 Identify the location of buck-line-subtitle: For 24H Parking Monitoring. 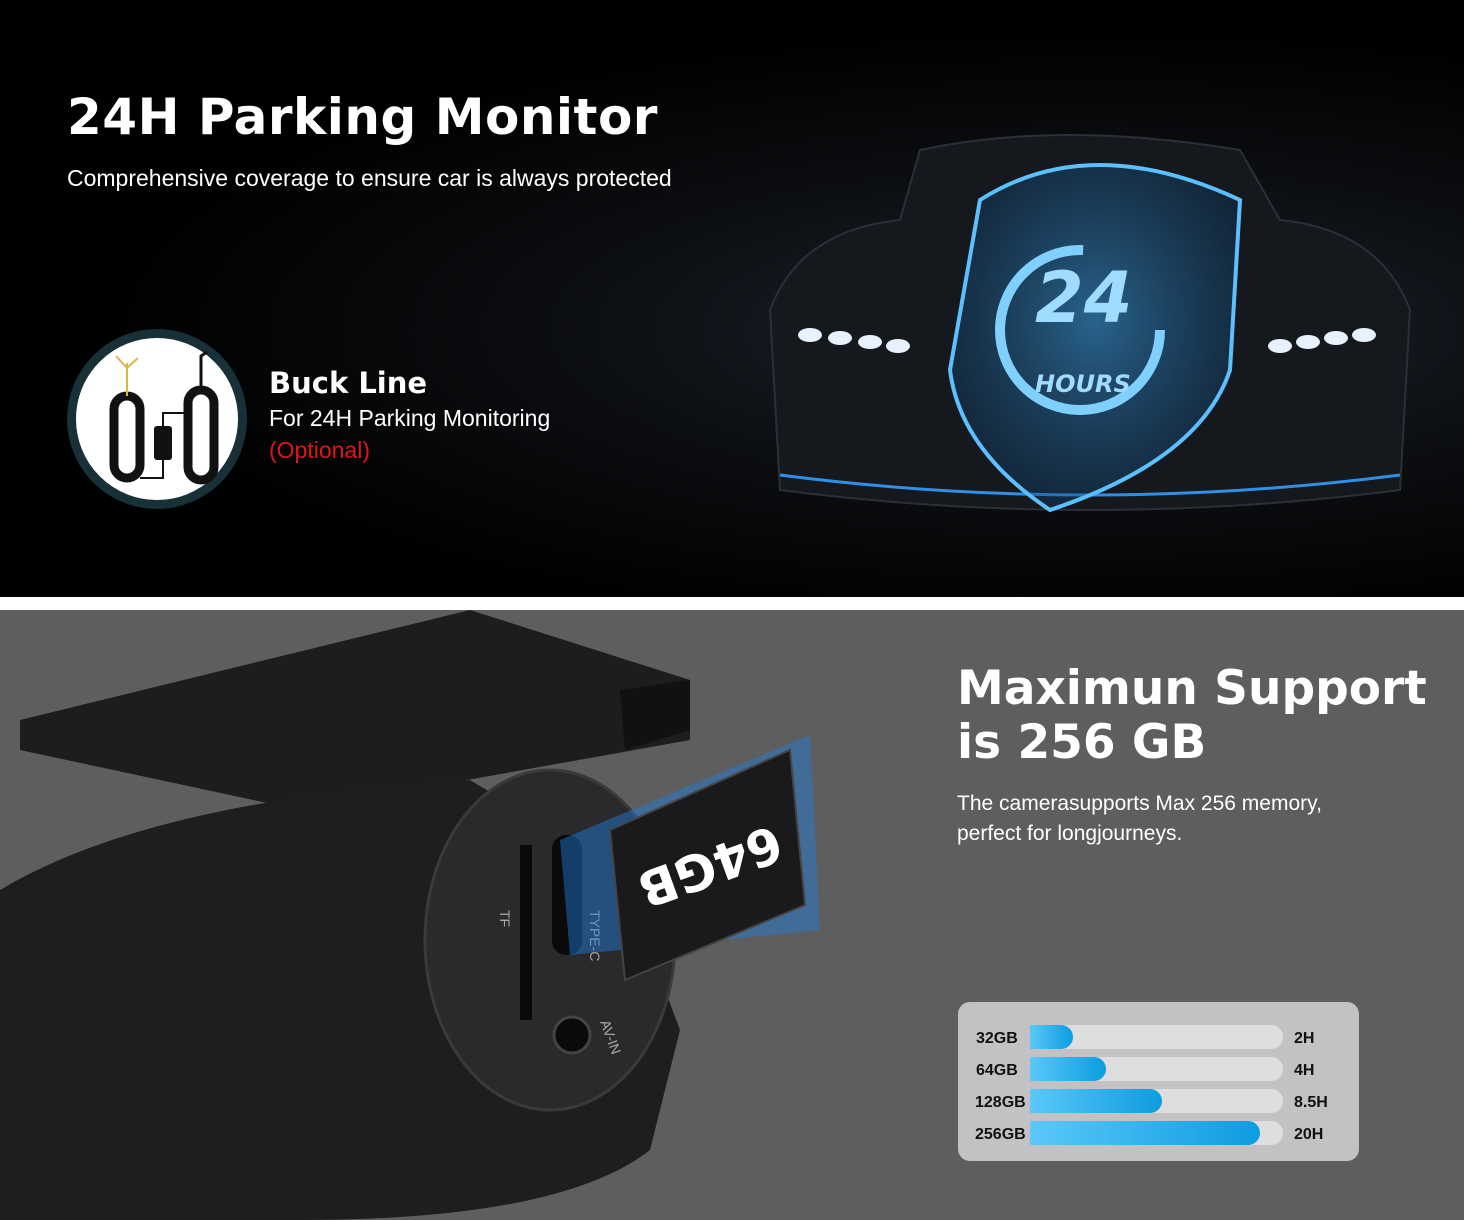
(410, 418).